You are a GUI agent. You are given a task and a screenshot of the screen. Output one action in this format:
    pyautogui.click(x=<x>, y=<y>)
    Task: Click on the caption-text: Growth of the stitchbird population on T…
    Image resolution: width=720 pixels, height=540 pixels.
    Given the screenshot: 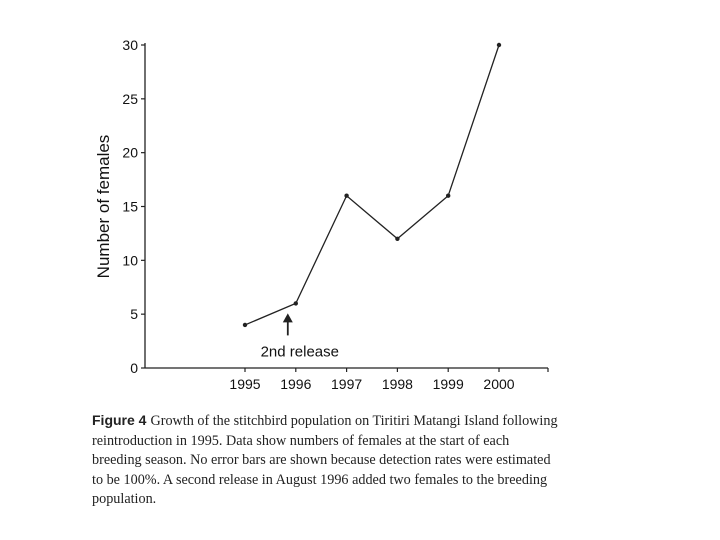 What is the action you would take?
    pyautogui.click(x=325, y=460)
    